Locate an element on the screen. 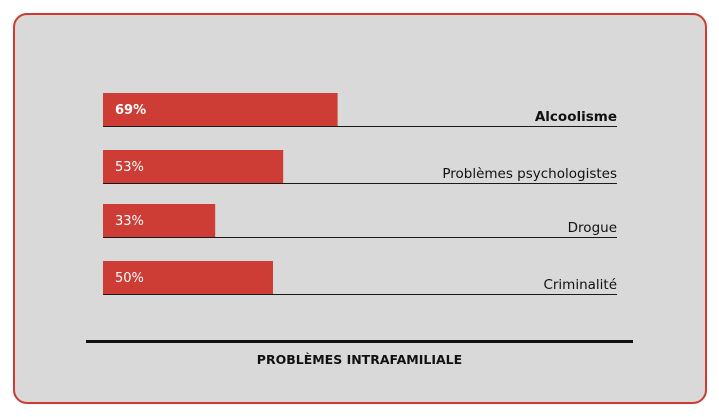  value-label: 69% is located at coordinates (130, 110).